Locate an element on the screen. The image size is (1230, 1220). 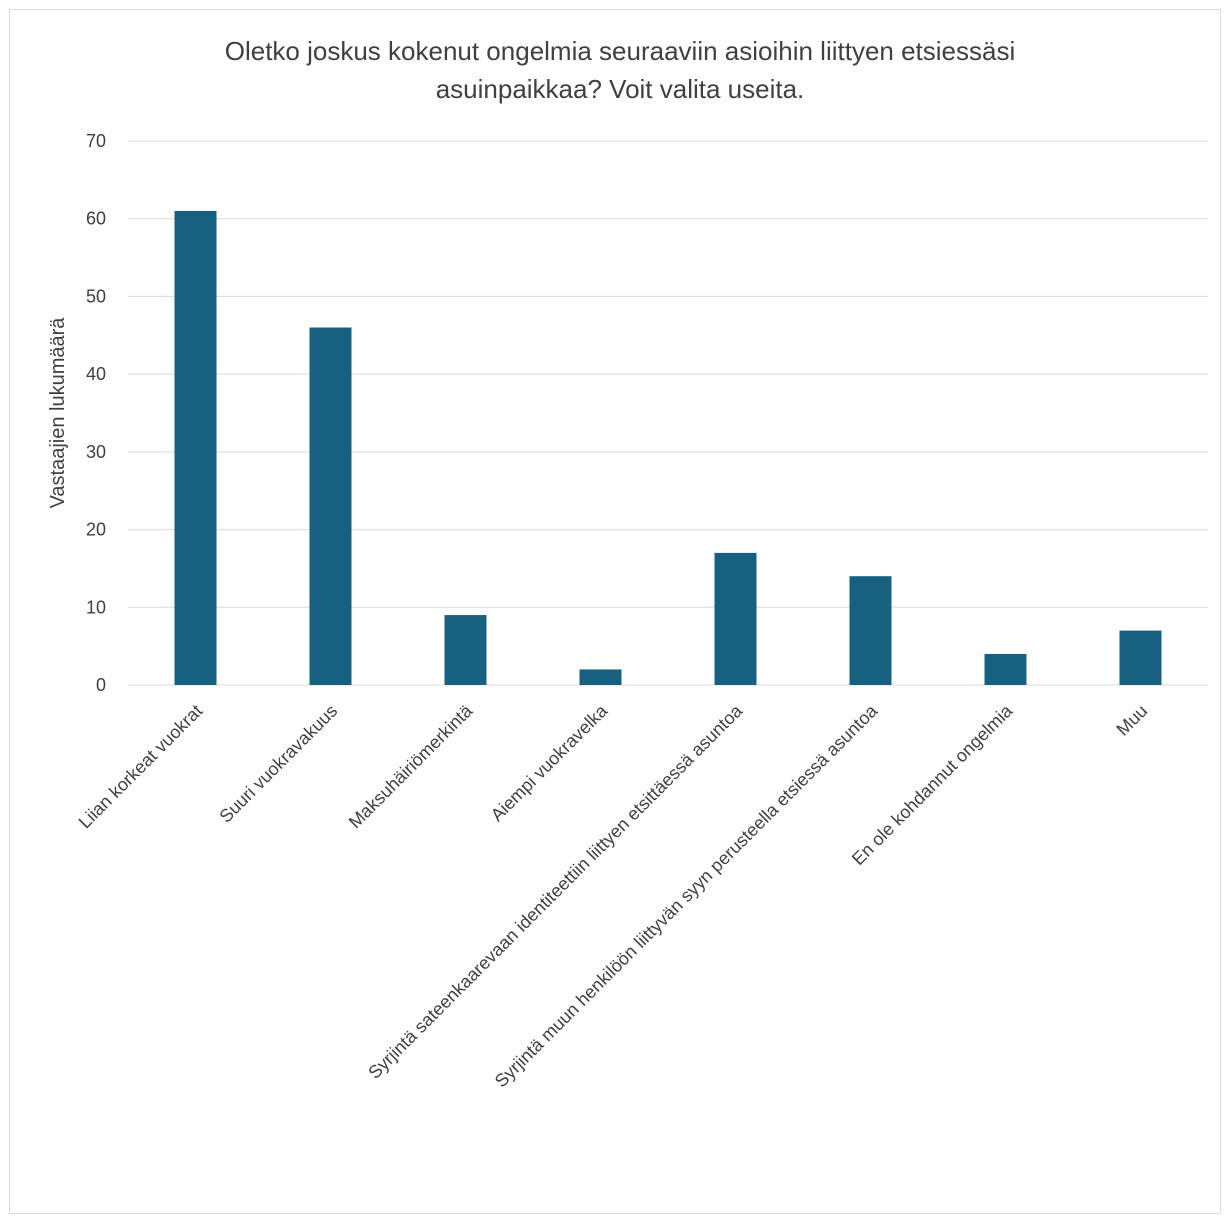
x-category-label: En ole kohdannut ongelmia is located at coordinates (932, 784).